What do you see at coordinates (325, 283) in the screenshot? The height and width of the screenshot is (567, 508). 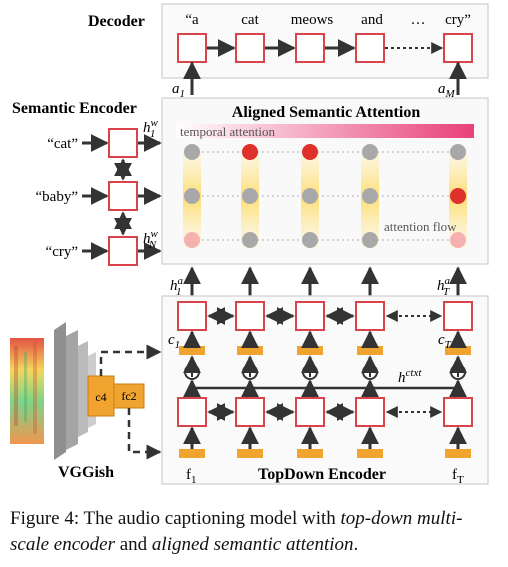 I see `encoder-to-attention-arrows` at bounding box center [325, 283].